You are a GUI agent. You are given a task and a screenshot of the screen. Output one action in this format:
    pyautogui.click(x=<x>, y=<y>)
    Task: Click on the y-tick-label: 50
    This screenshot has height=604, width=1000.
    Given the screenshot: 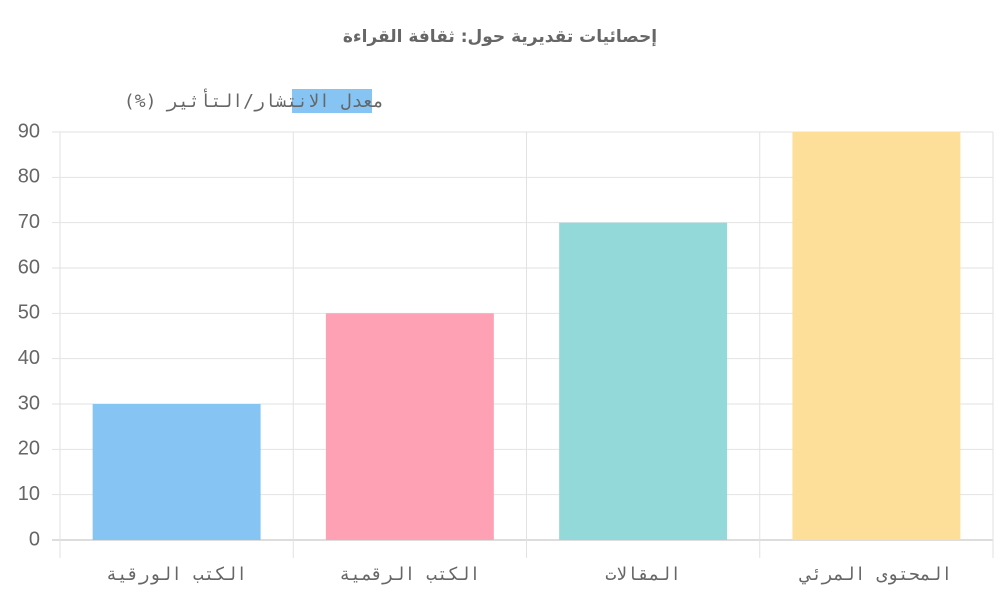 What is the action you would take?
    pyautogui.click(x=29, y=313)
    